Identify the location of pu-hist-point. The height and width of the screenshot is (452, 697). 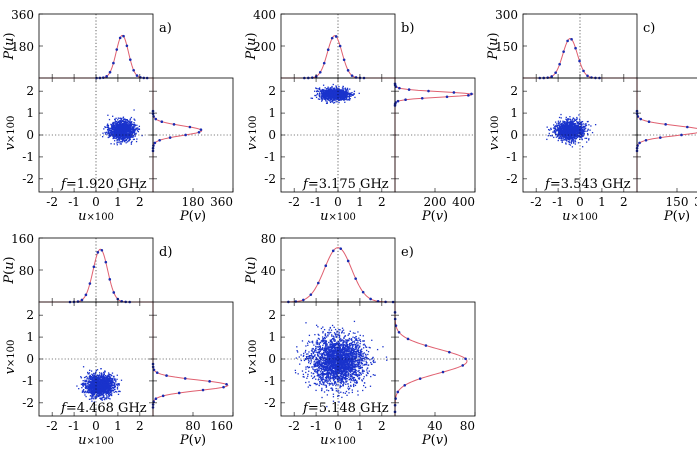
(344, 60).